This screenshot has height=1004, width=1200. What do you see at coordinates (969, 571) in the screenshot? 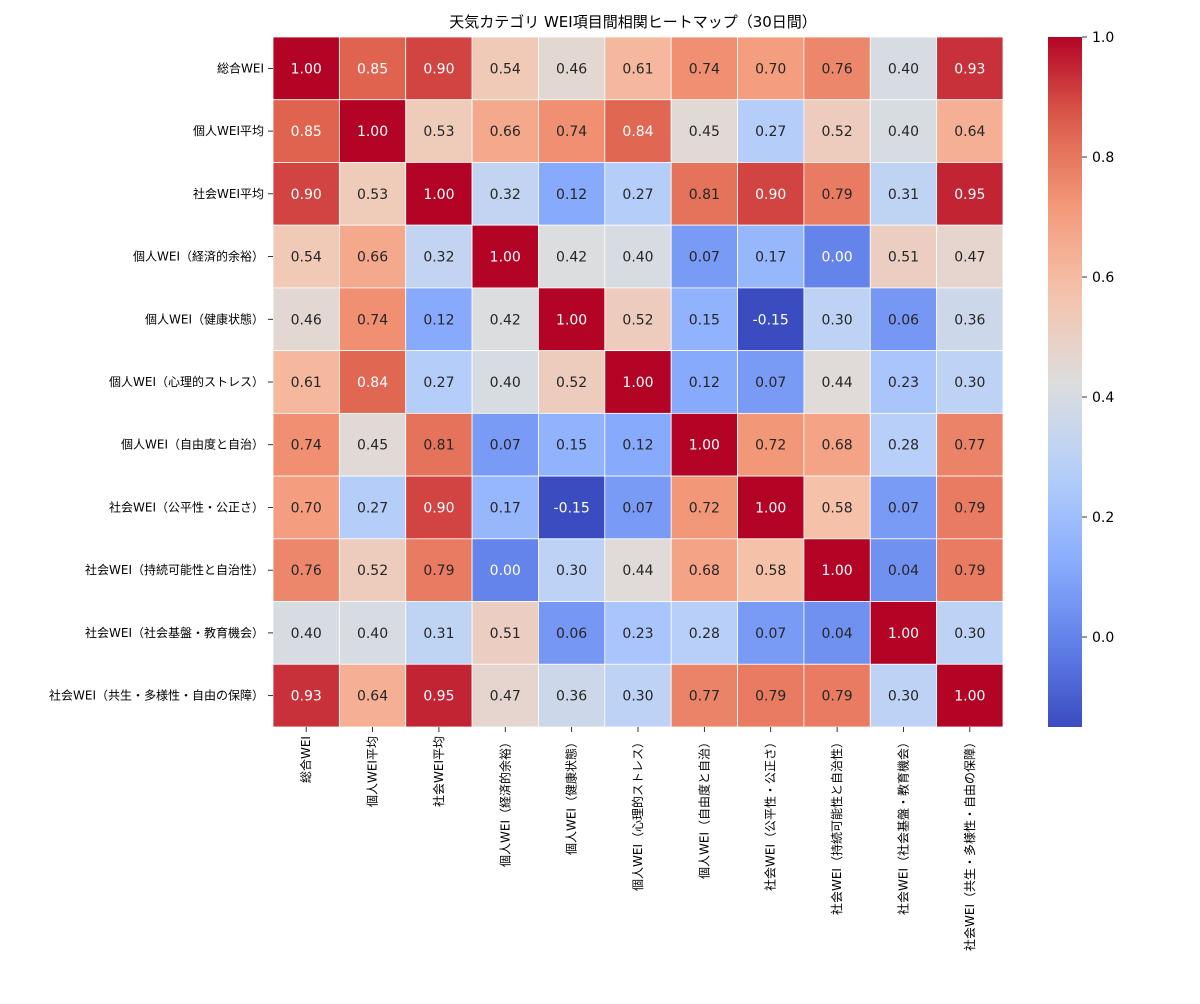
I see `cell-value-label: 0.79` at bounding box center [969, 571].